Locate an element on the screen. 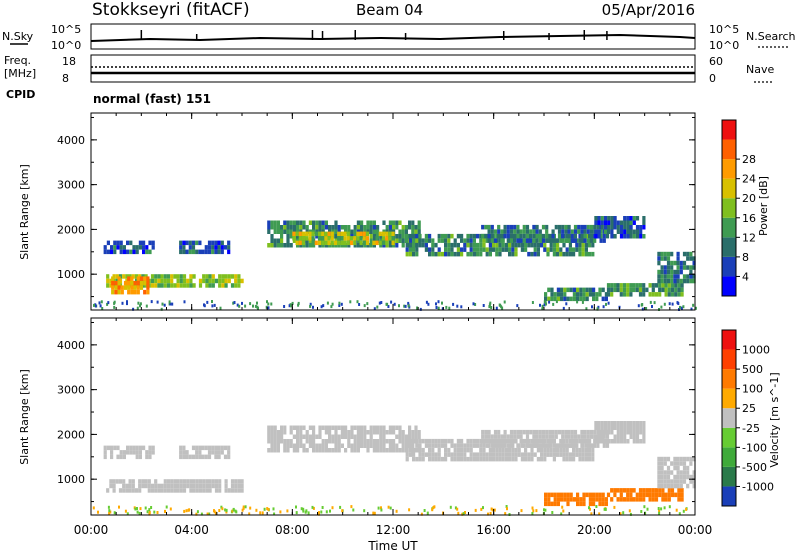  station-title: Stokkseyri (fitACF) is located at coordinates (171, 10).